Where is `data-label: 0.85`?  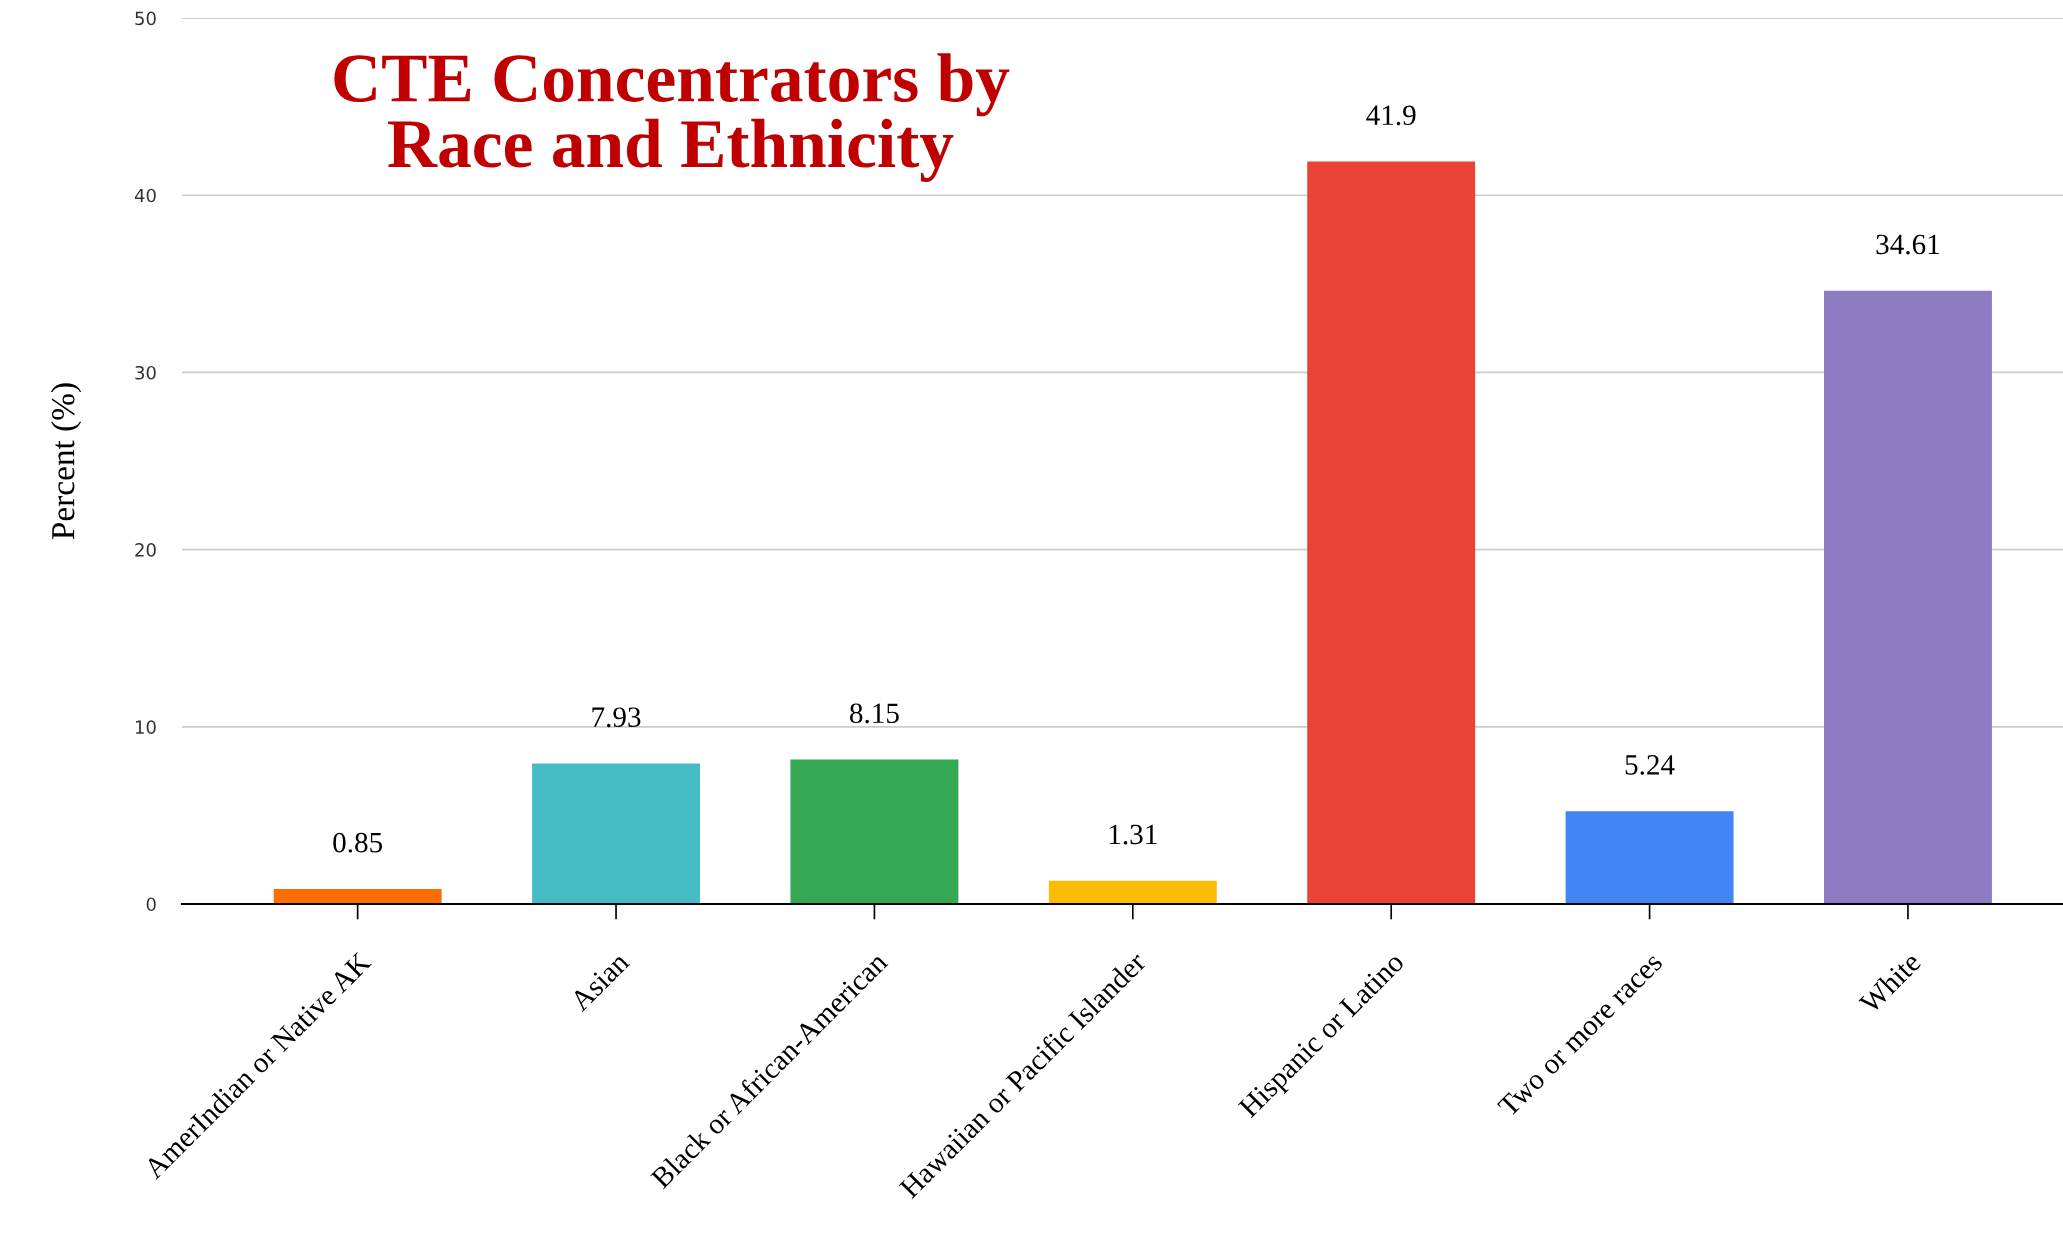
data-label: 0.85 is located at coordinates (358, 842).